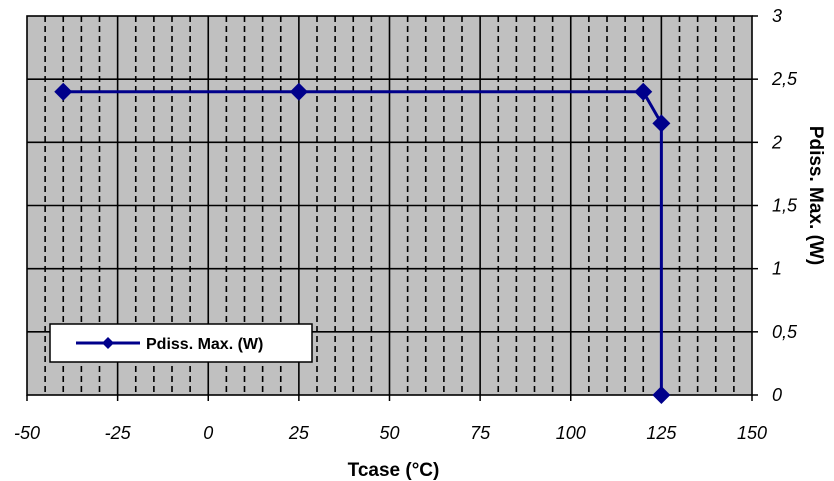  I want to click on y-tick-label: 2, so click(776, 142).